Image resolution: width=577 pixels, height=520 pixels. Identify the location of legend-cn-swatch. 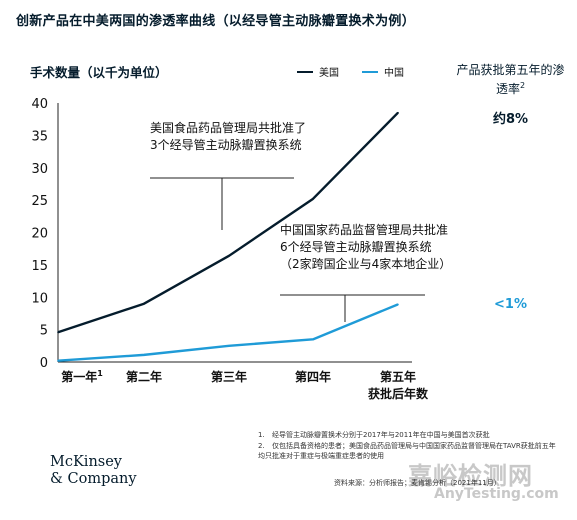
(370, 71).